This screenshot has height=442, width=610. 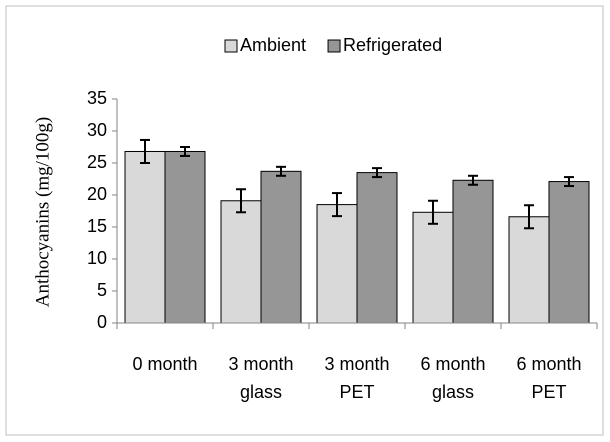 I want to click on y-tick-label: 0, so click(x=102, y=322).